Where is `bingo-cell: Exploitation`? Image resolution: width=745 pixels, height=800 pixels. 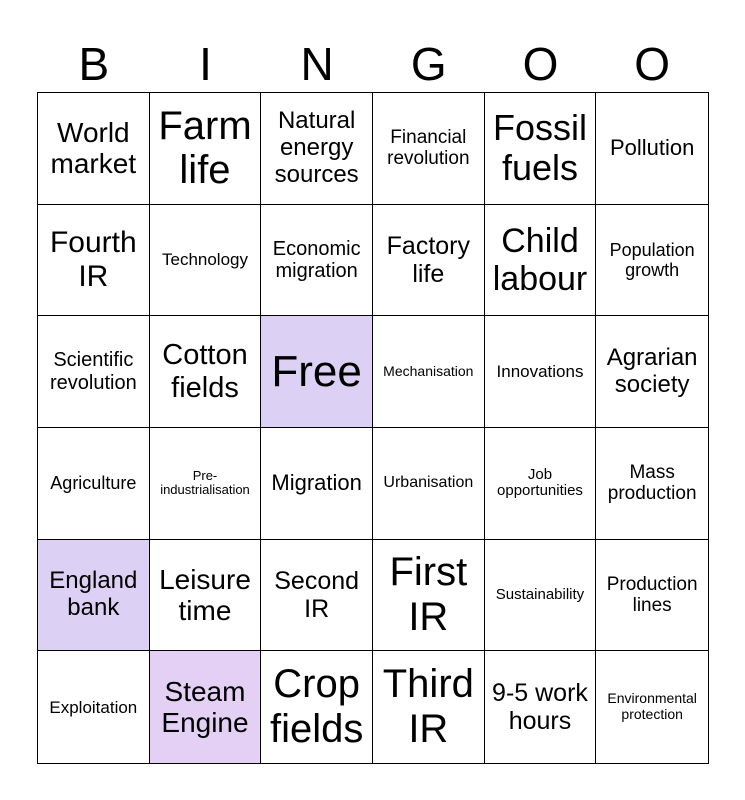 bingo-cell: Exploitation is located at coordinates (94, 707).